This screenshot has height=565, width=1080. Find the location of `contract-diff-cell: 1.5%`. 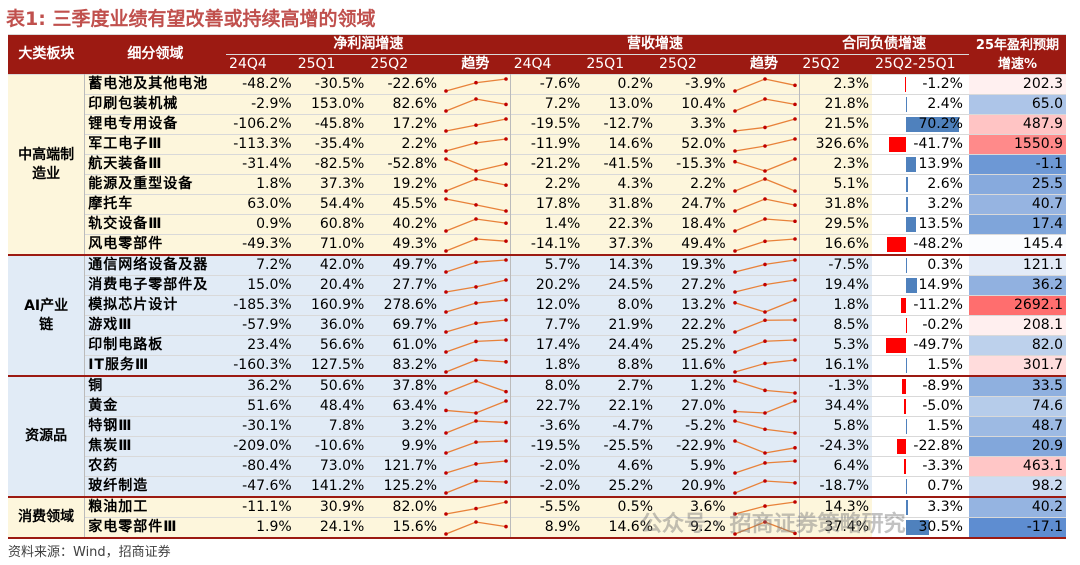

contract-diff-cell: 1.5% is located at coordinates (920, 366).